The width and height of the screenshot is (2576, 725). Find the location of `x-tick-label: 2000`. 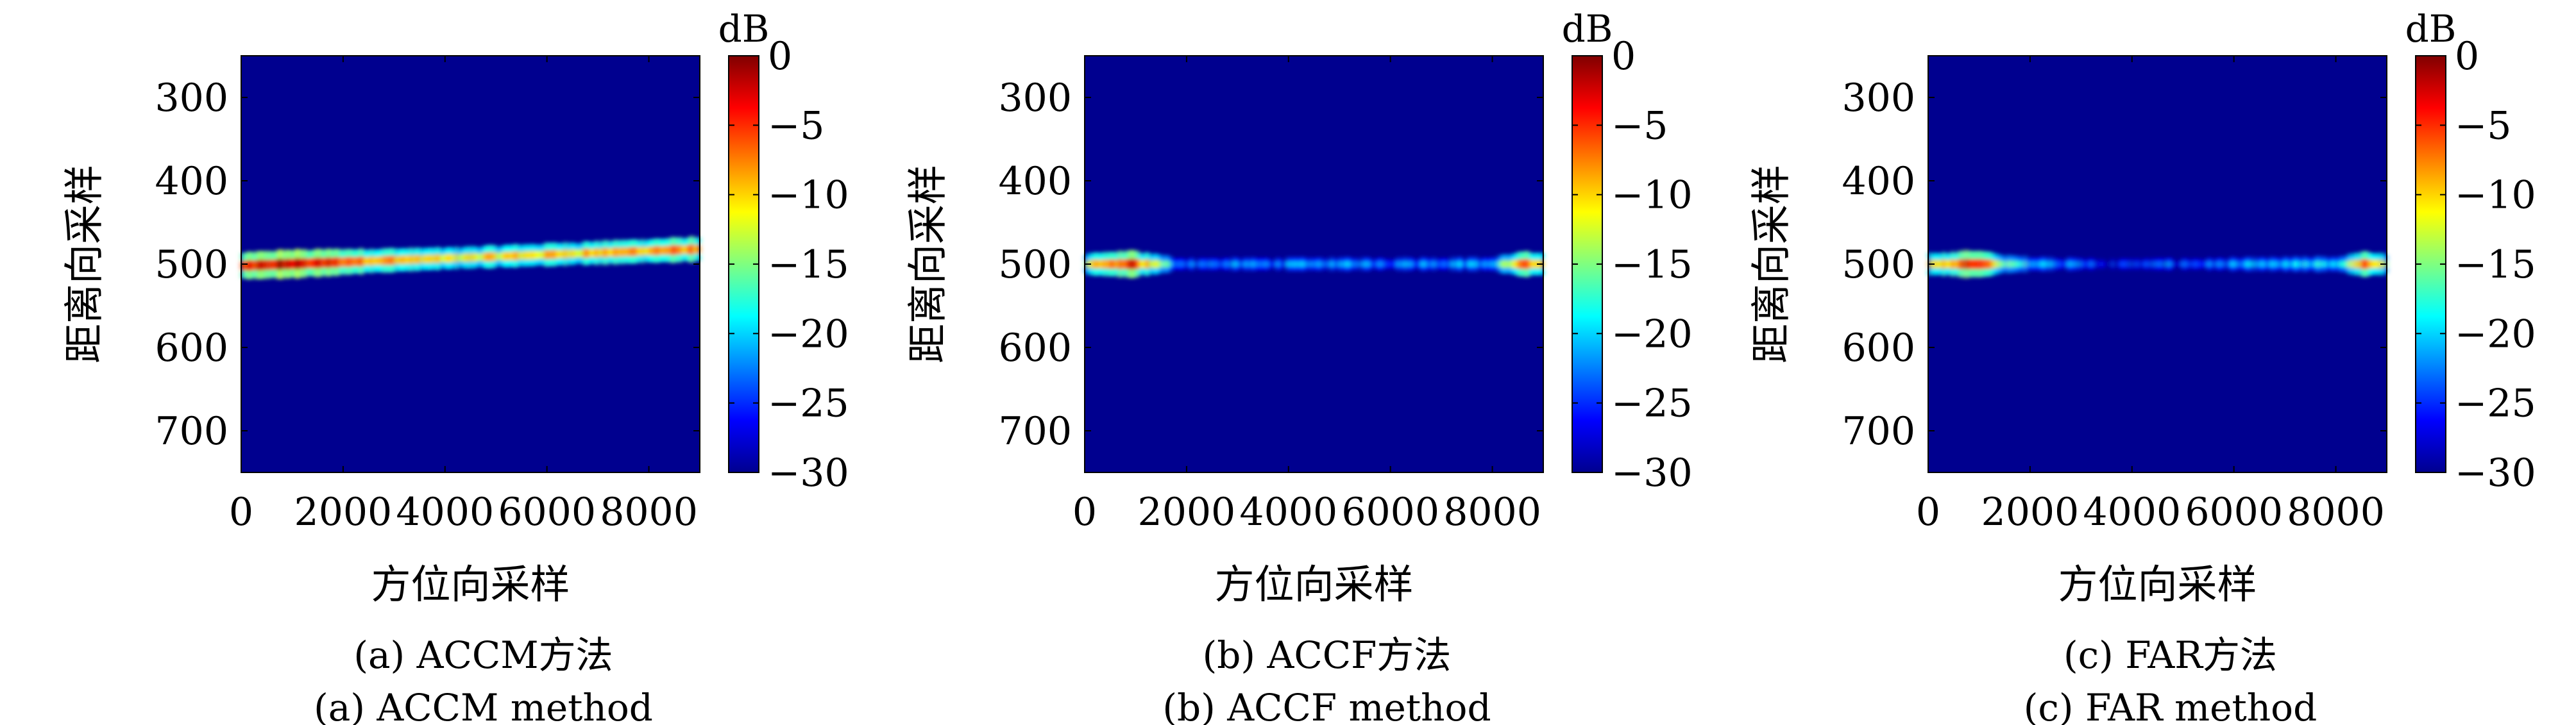

x-tick-label: 2000 is located at coordinates (343, 512).